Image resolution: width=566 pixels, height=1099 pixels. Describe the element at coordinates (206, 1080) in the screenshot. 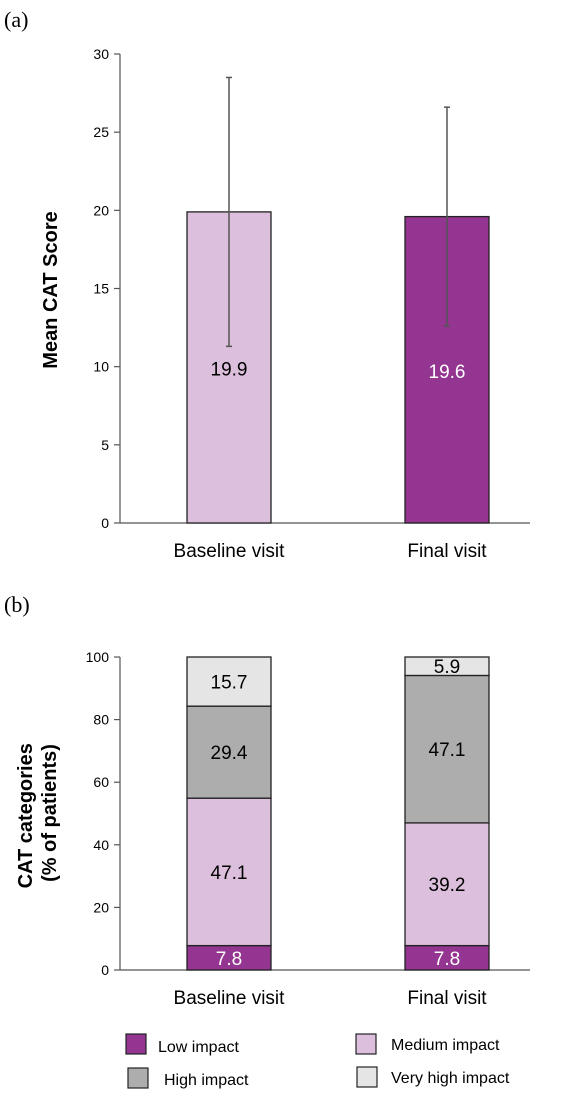

I see `panel-b-legend-label-high-impact: High impact` at that location.